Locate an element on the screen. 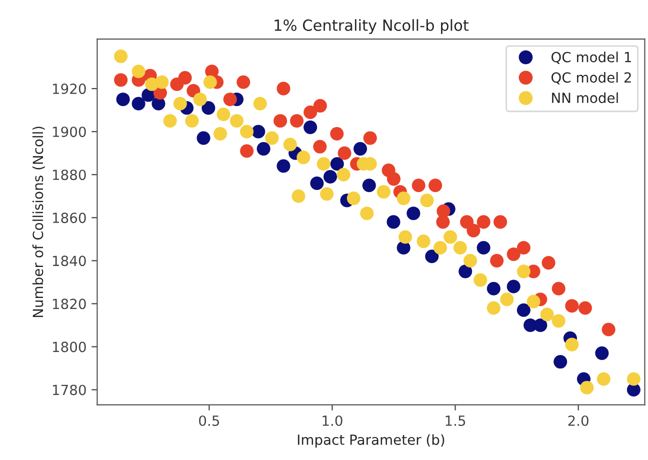 Image resolution: width=648 pixels, height=460 pixels. y-tick-label: 1920 is located at coordinates (69, 89).